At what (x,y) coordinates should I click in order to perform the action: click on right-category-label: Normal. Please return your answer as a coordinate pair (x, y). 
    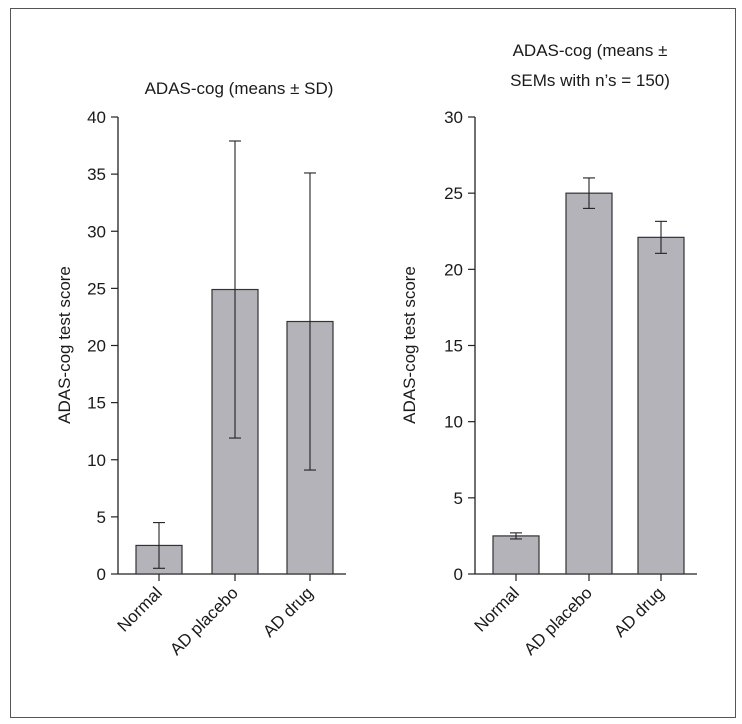
    Looking at the image, I should click on (497, 609).